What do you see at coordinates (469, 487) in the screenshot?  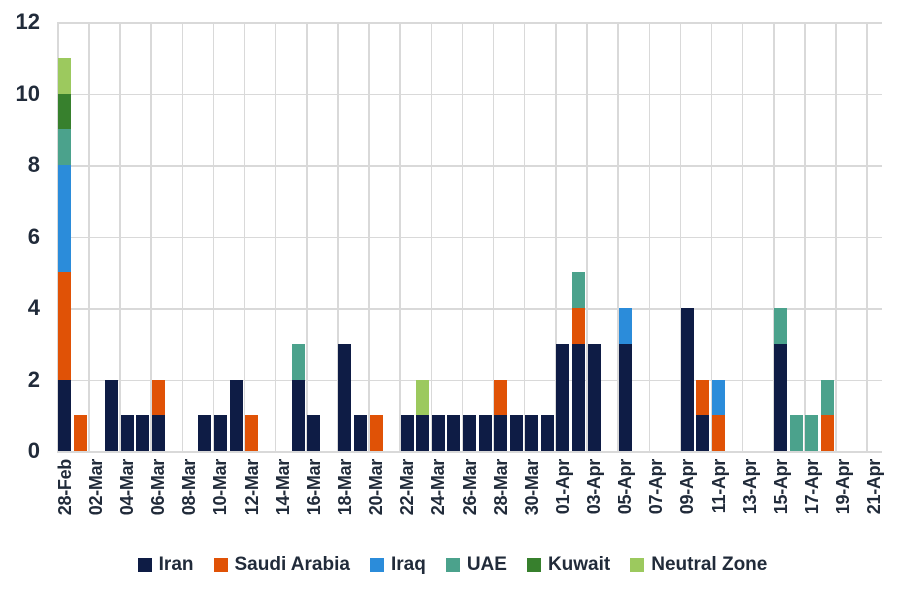 I see `x-tick-label: 26-Mar` at bounding box center [469, 487].